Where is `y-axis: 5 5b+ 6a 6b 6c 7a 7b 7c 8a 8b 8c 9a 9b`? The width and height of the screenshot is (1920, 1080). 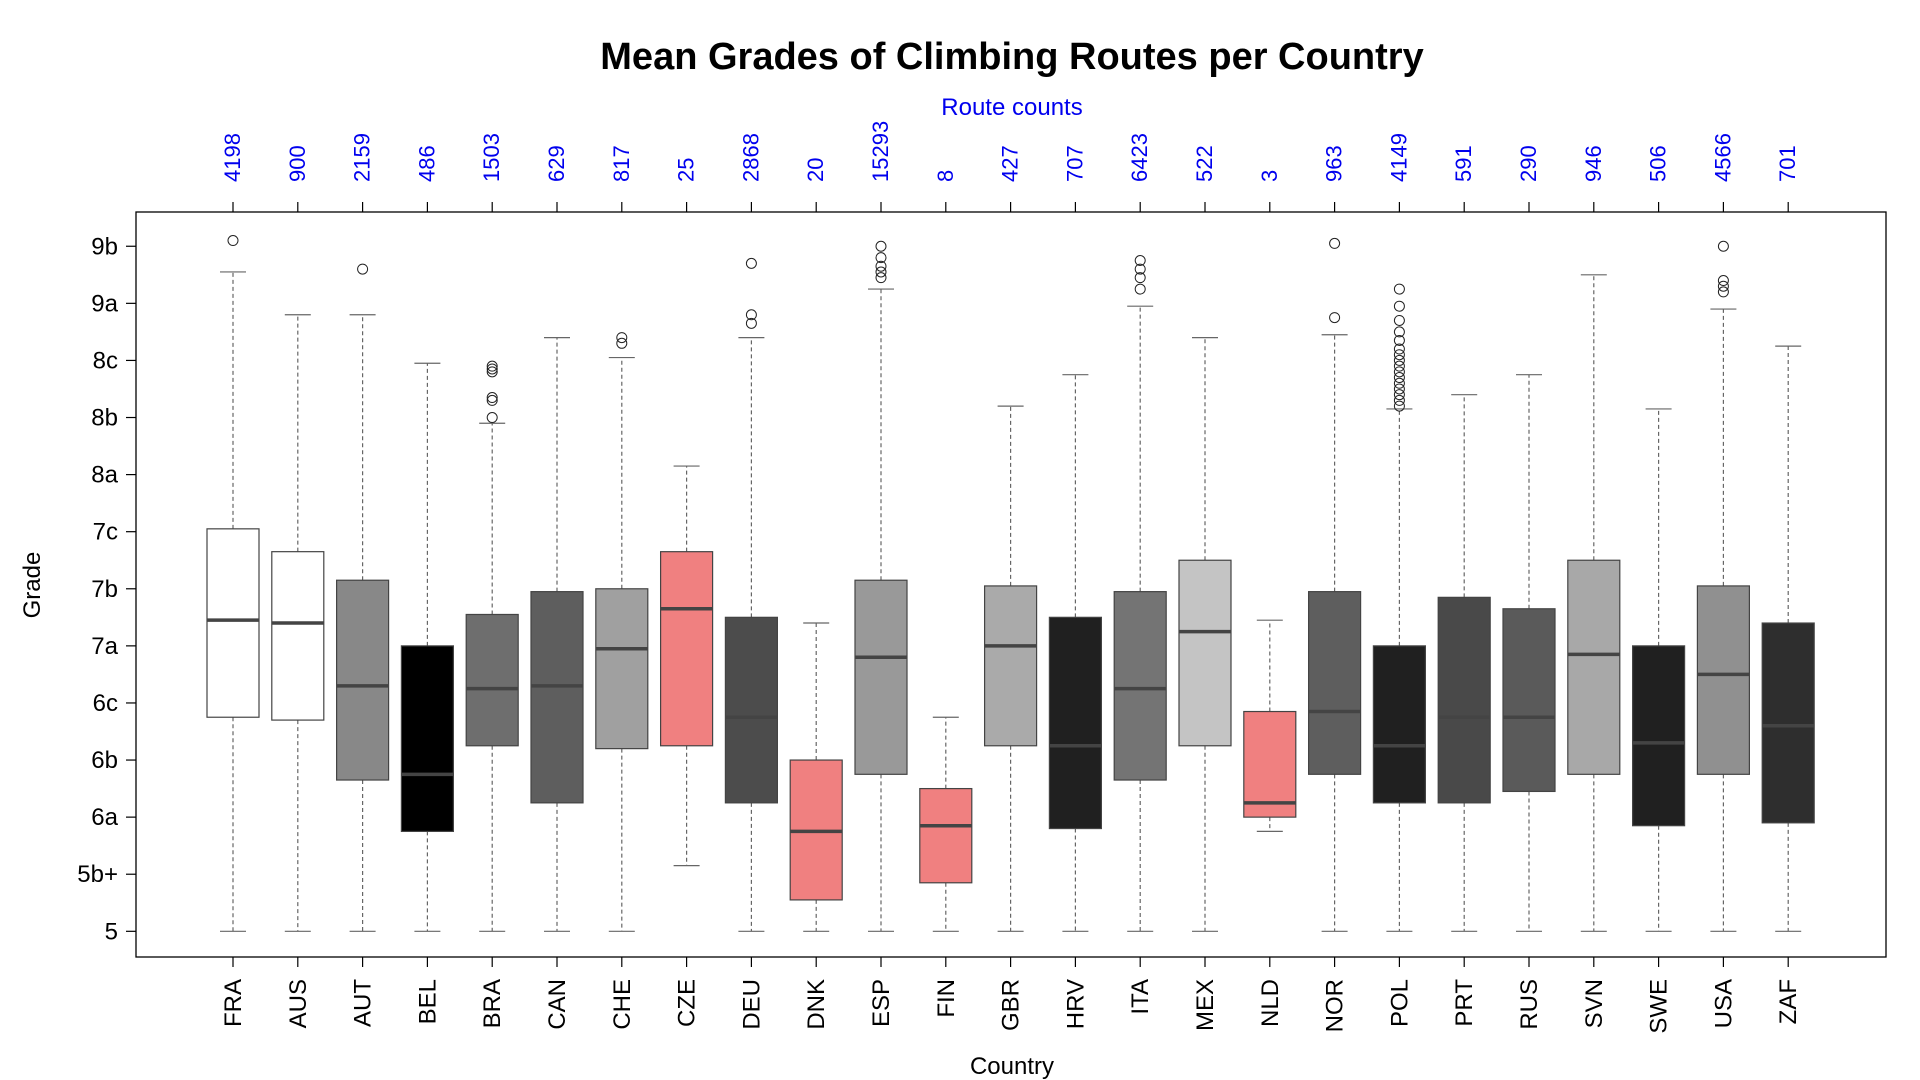
y-axis: 5 5b+ 6a 6b 6c 7a 7b 7c 8a 8b 8c 9a 9b is located at coordinates (106, 589).